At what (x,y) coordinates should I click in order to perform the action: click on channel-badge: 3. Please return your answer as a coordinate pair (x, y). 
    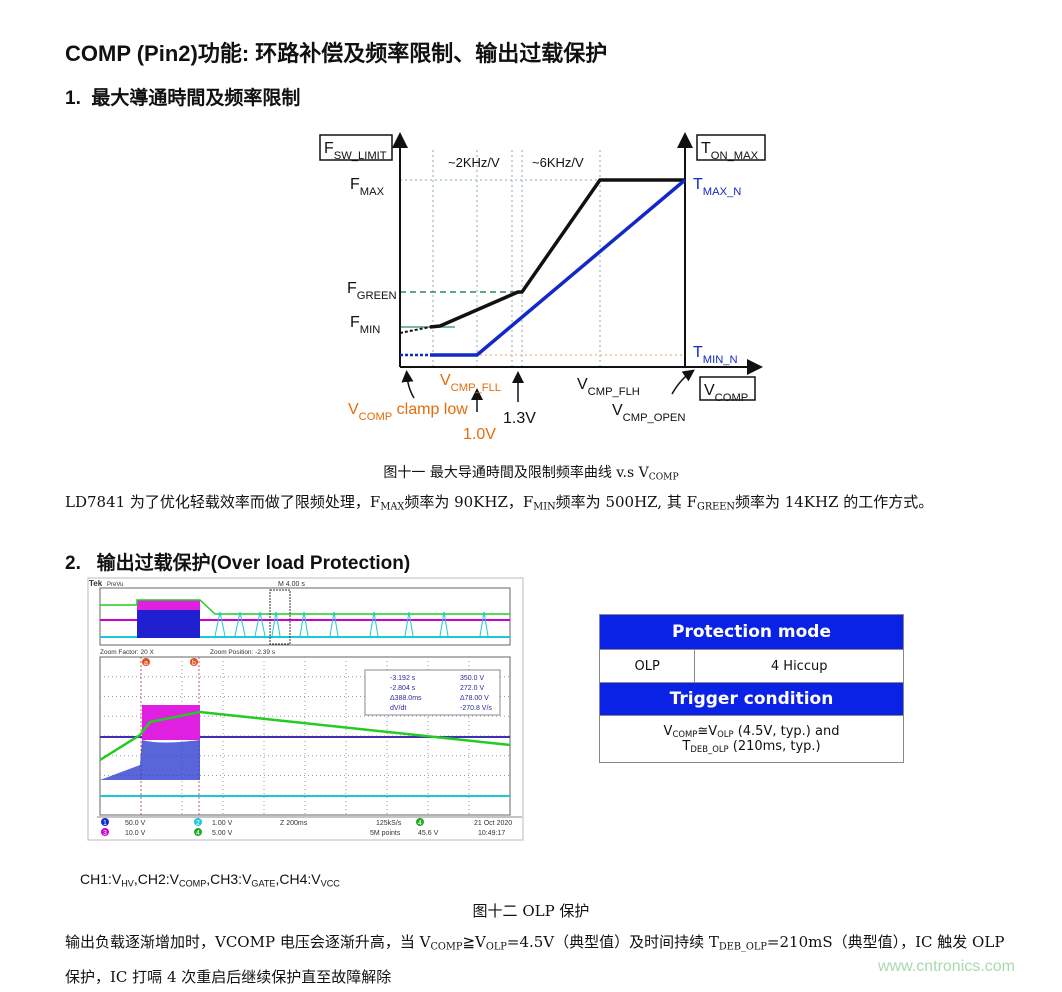
    Looking at the image, I should click on (105, 833).